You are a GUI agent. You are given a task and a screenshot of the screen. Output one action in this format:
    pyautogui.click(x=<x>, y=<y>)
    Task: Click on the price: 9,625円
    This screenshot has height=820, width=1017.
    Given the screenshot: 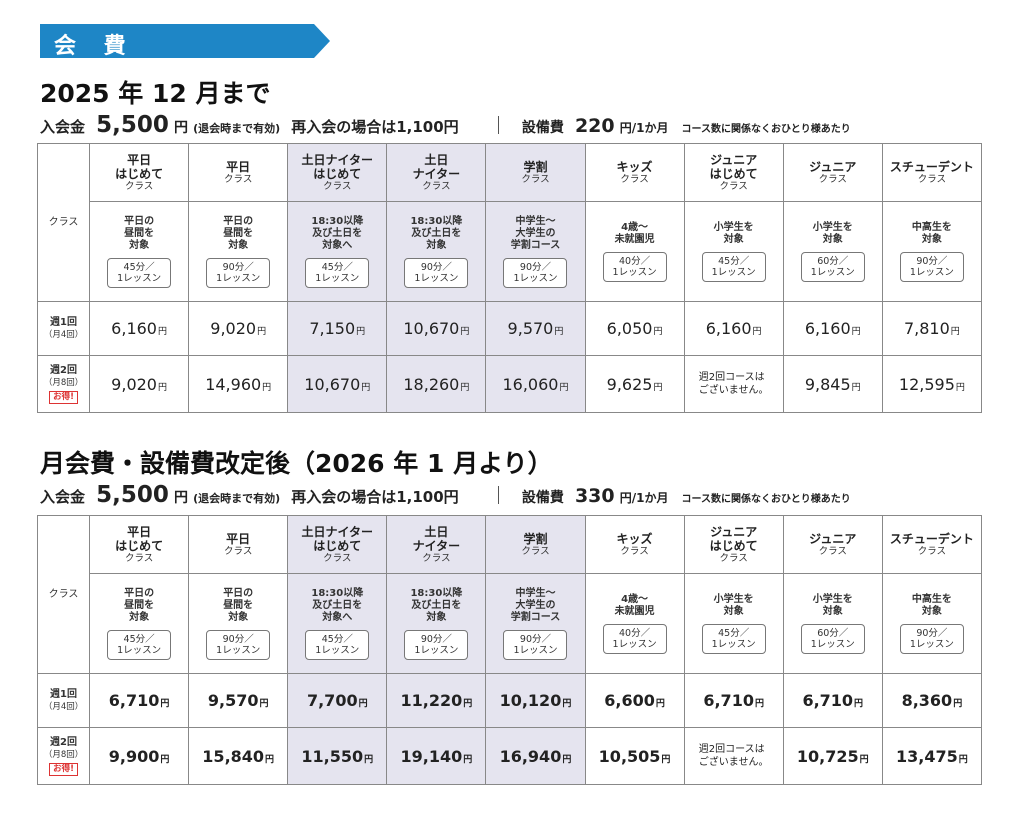 What is the action you would take?
    pyautogui.click(x=635, y=384)
    